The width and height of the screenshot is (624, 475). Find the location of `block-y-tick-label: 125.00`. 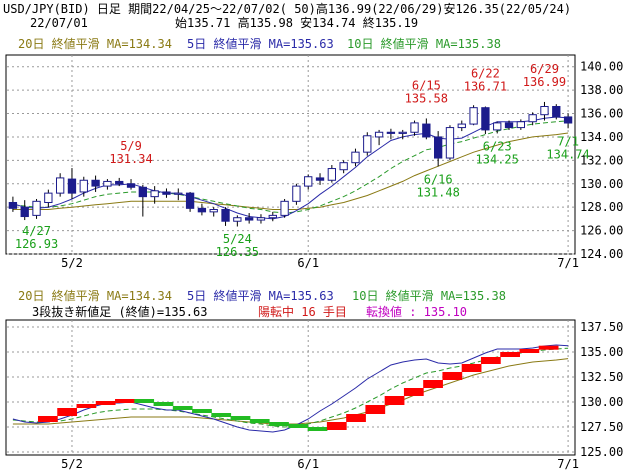

block-y-tick-label: 125.00 is located at coordinates (601, 452).